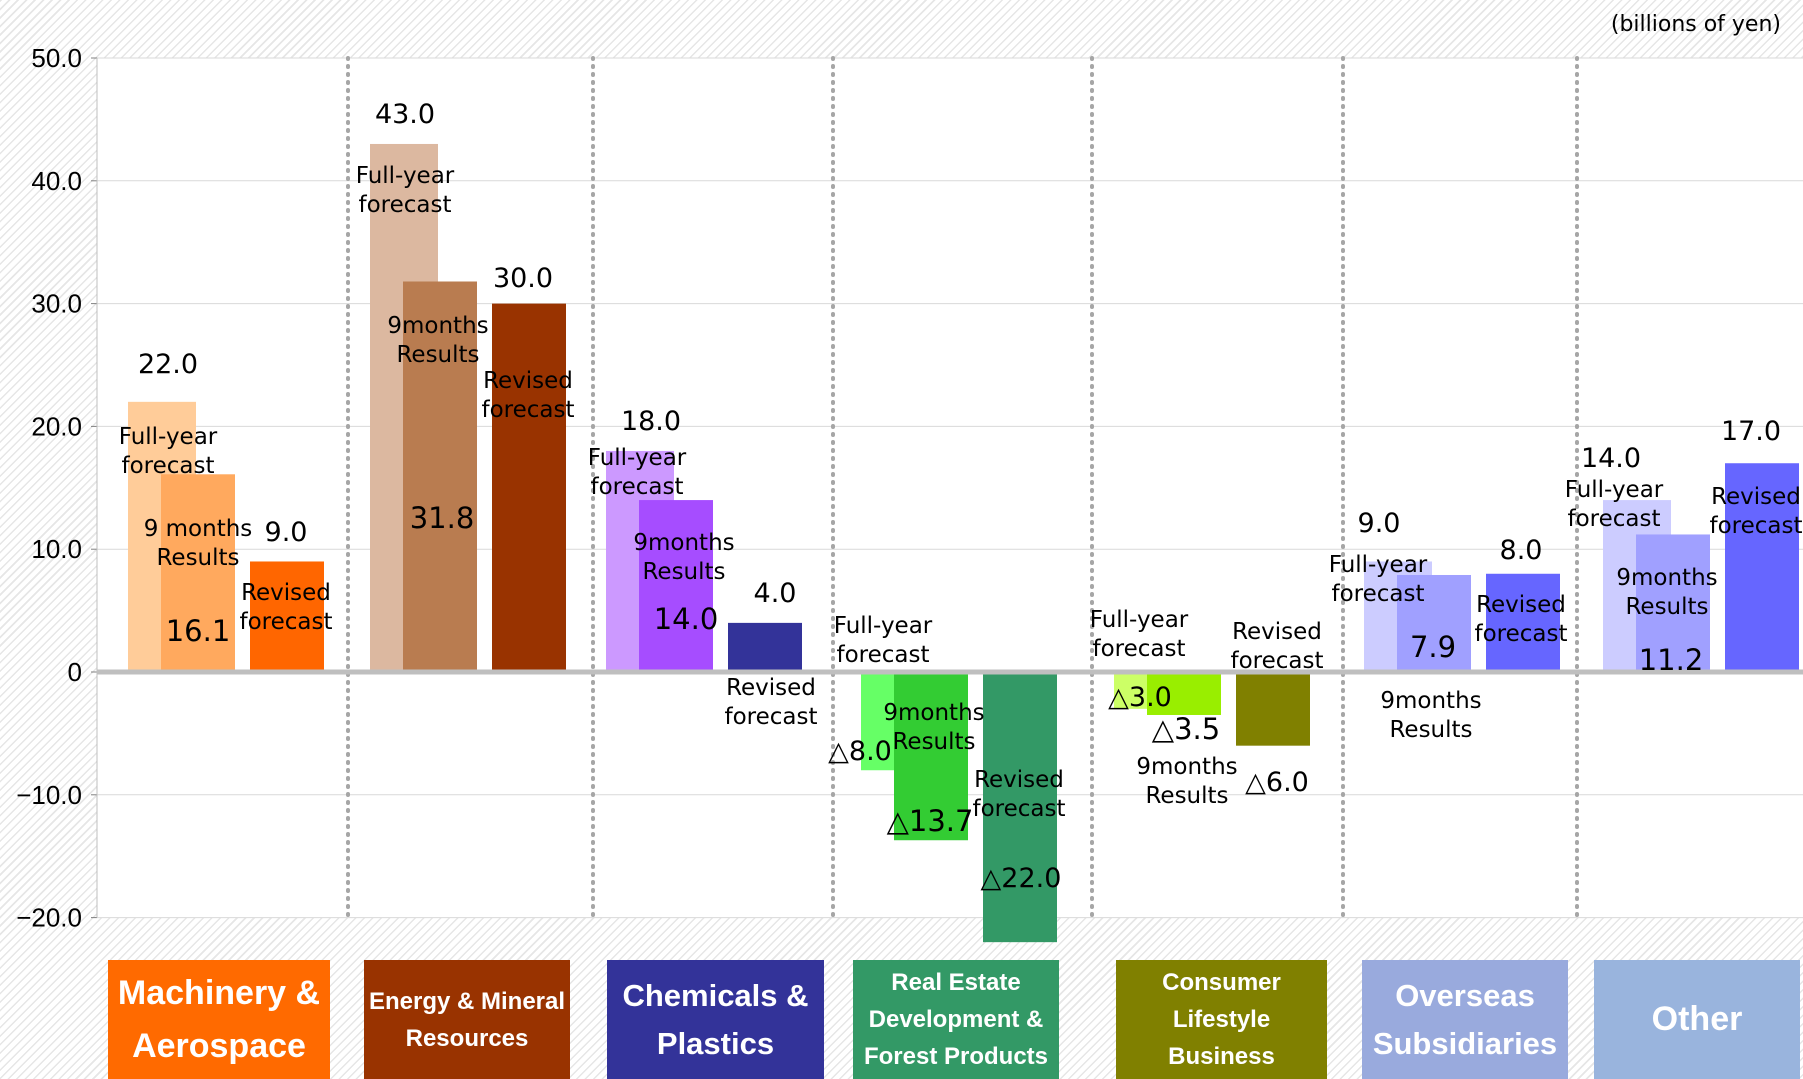  What do you see at coordinates (1695, 24) in the screenshot?
I see `unit-label: (billions of yen)` at bounding box center [1695, 24].